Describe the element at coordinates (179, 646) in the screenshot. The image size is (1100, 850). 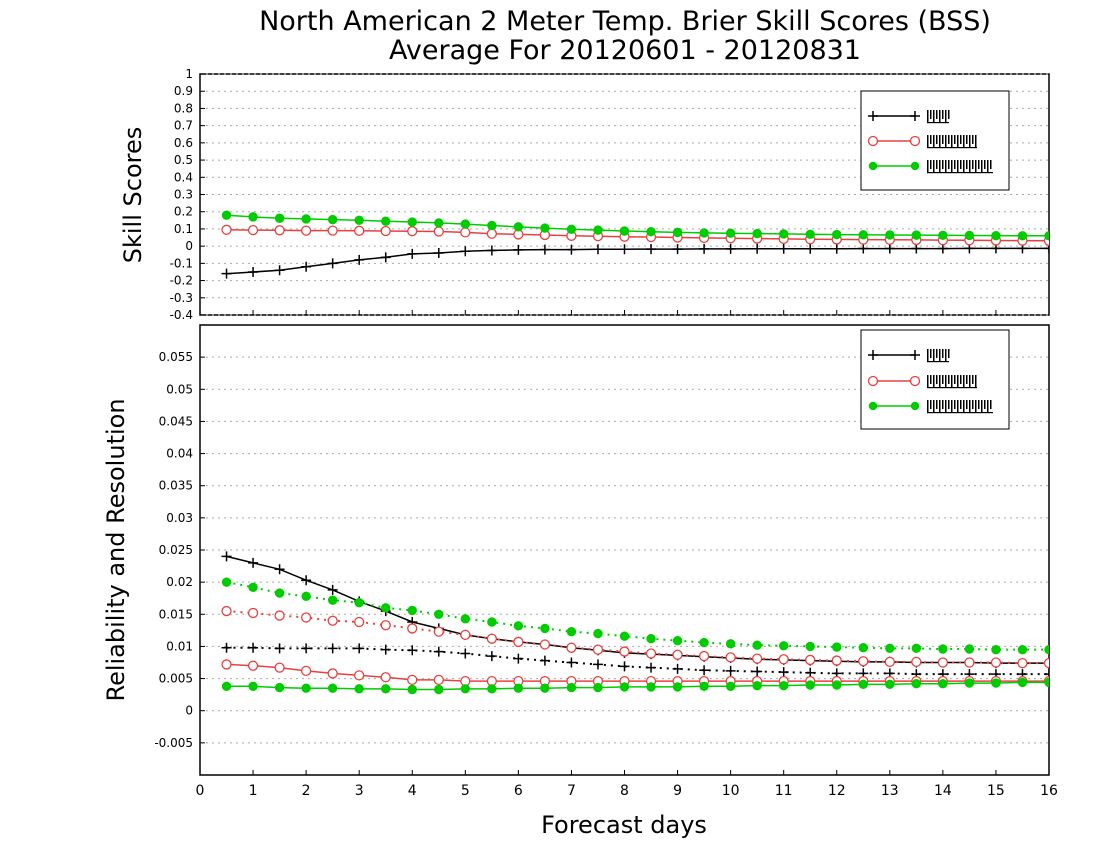
I see `y-tick-label: 0.01` at that location.